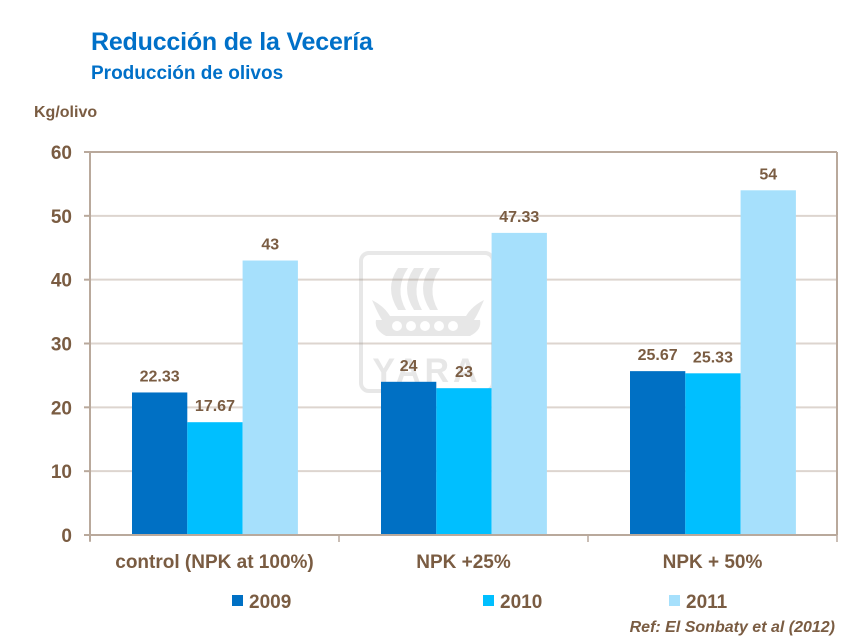  I want to click on viking-ship-logo-icon, so click(428, 302).